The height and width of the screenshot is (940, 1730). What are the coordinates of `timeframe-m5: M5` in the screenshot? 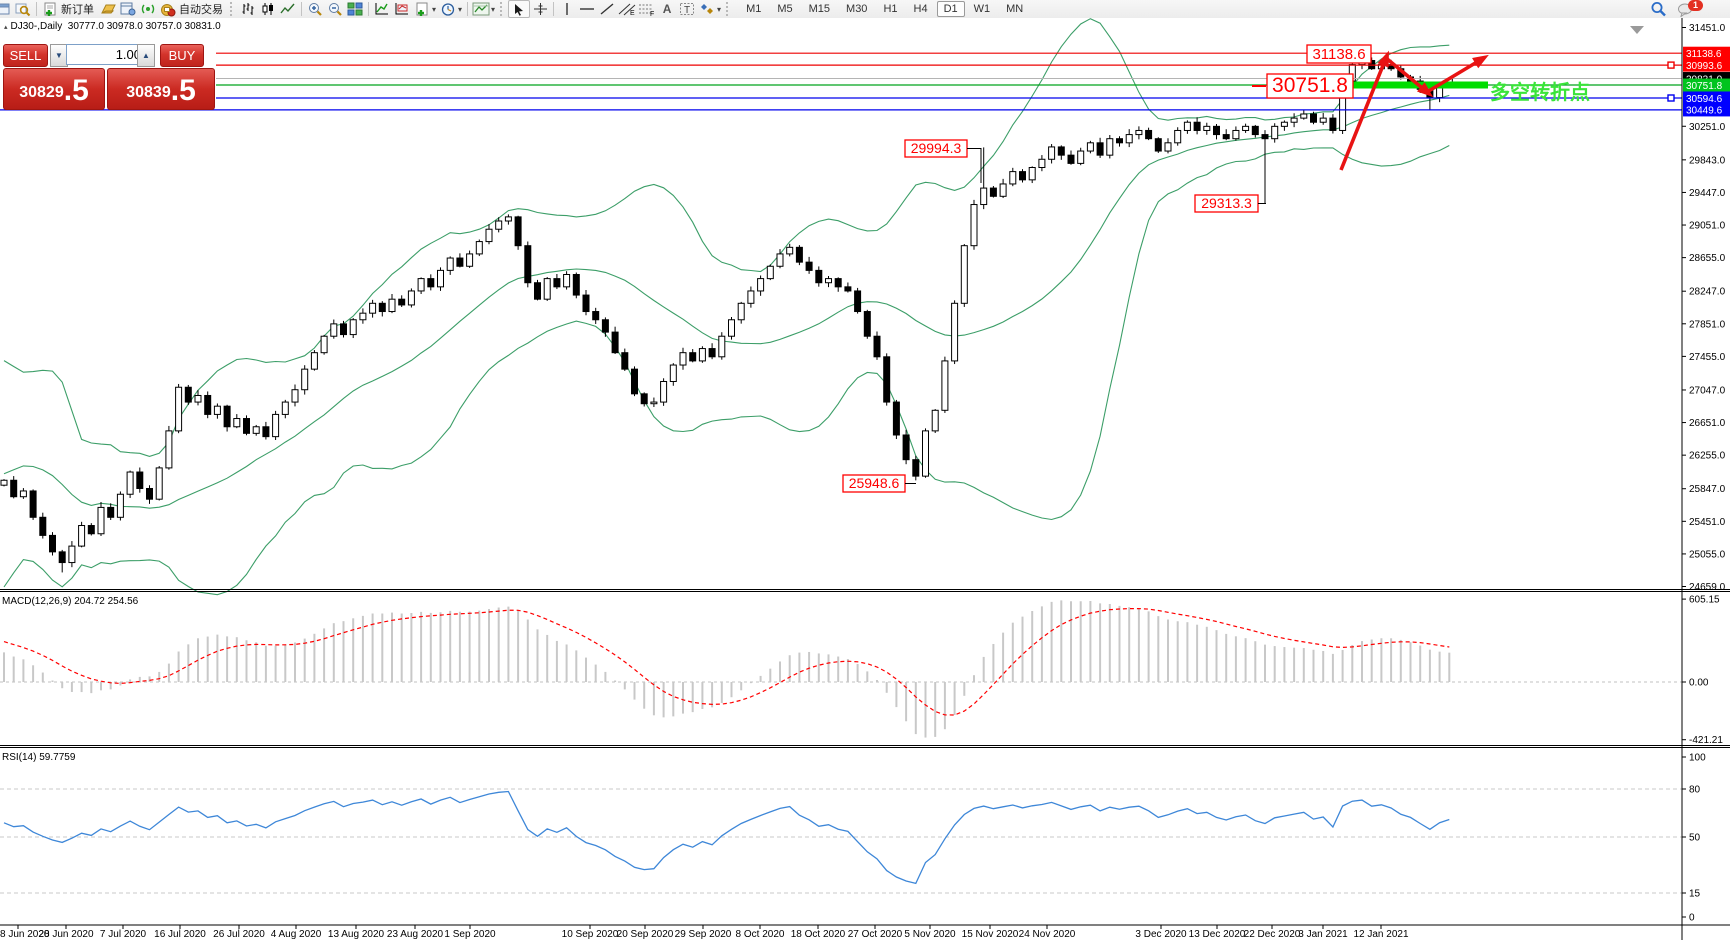 It's located at (785, 9).